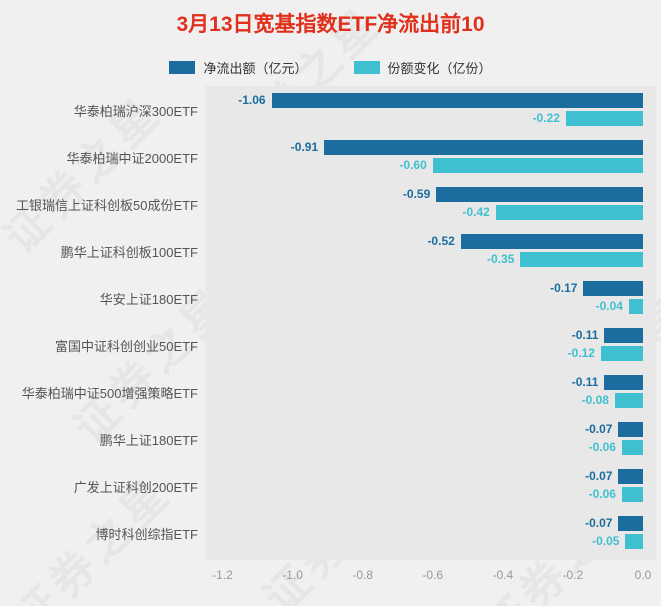 The width and height of the screenshot is (661, 606). I want to click on bar-group: -0.11 -0.08, so click(424, 393).